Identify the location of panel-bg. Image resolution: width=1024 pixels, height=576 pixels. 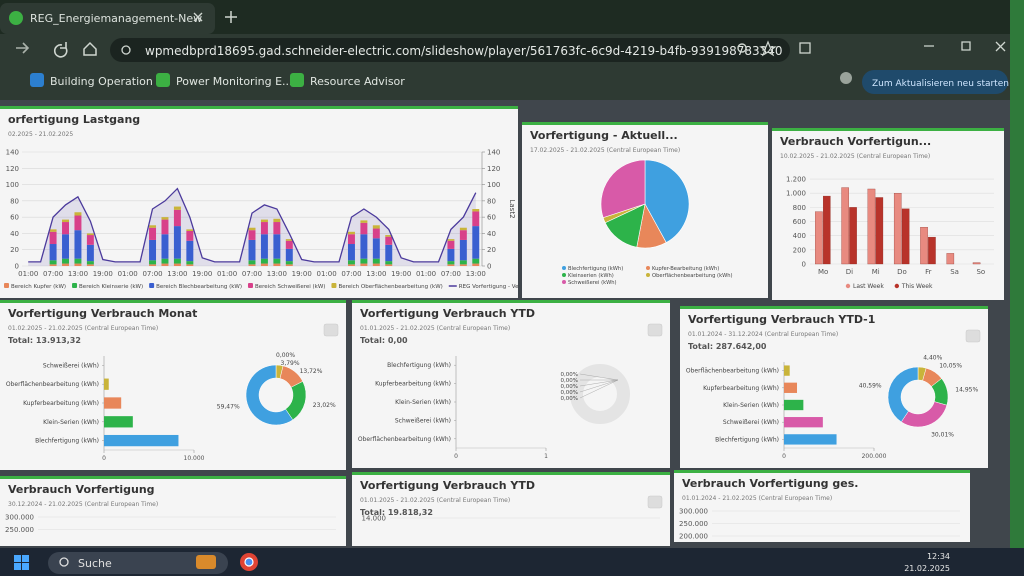
(822, 506).